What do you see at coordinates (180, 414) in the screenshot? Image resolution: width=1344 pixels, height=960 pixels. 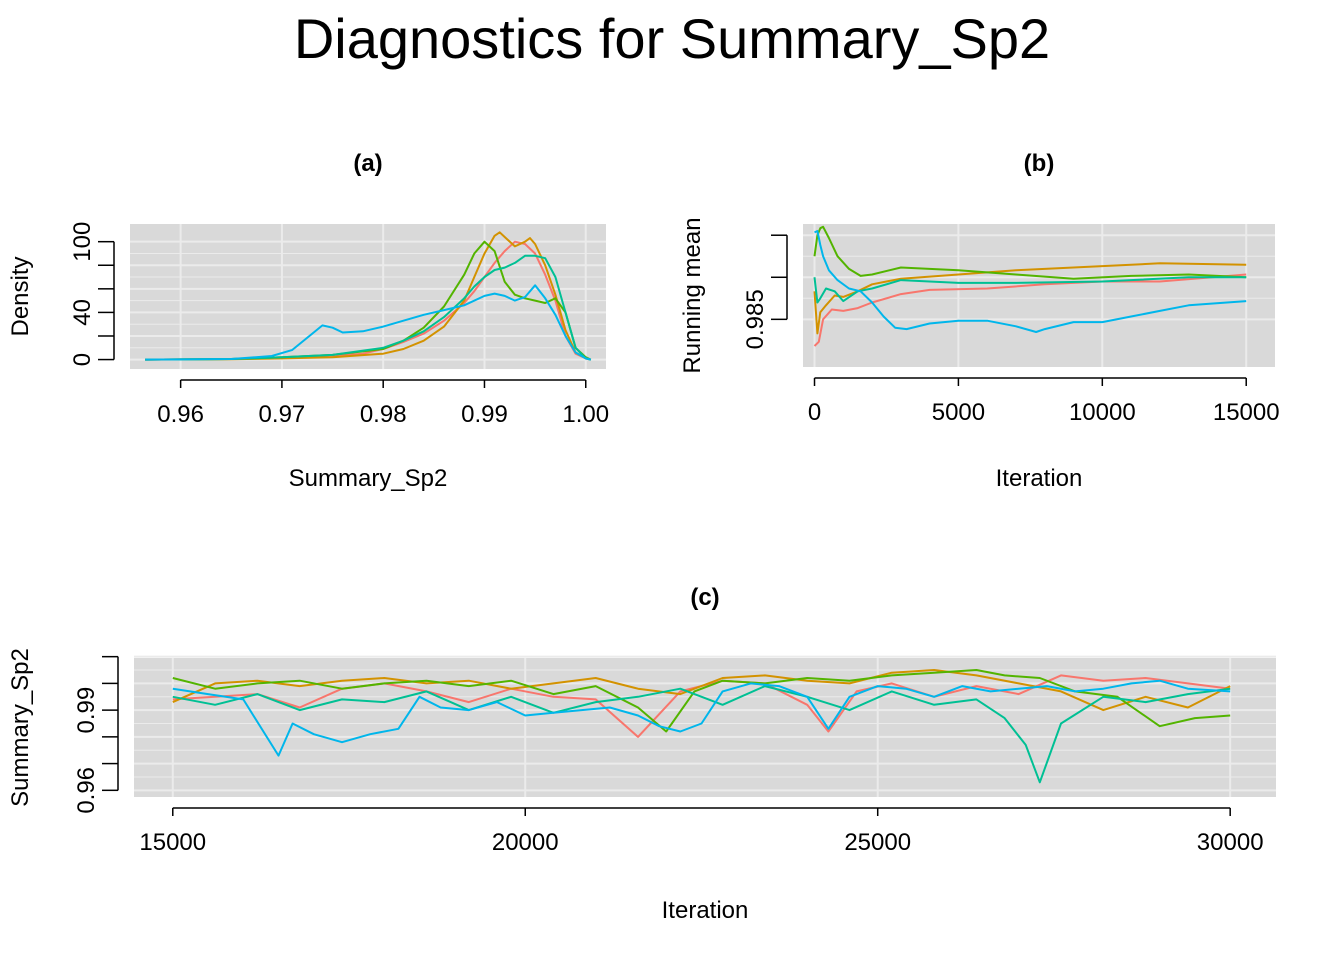 I see `x-tick-label: 0.96` at bounding box center [180, 414].